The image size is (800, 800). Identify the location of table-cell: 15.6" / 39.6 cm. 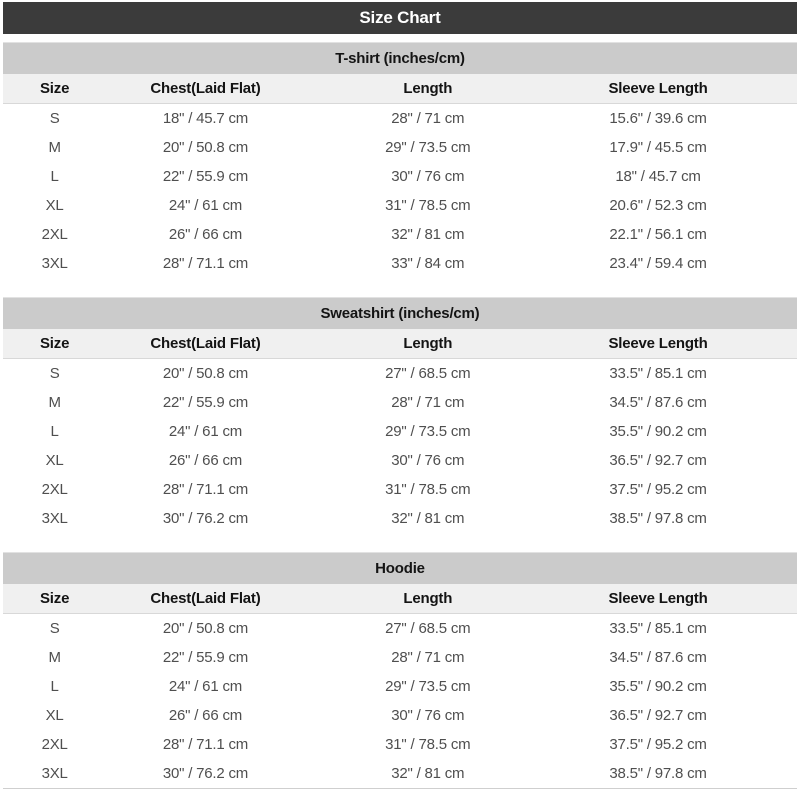
(658, 118).